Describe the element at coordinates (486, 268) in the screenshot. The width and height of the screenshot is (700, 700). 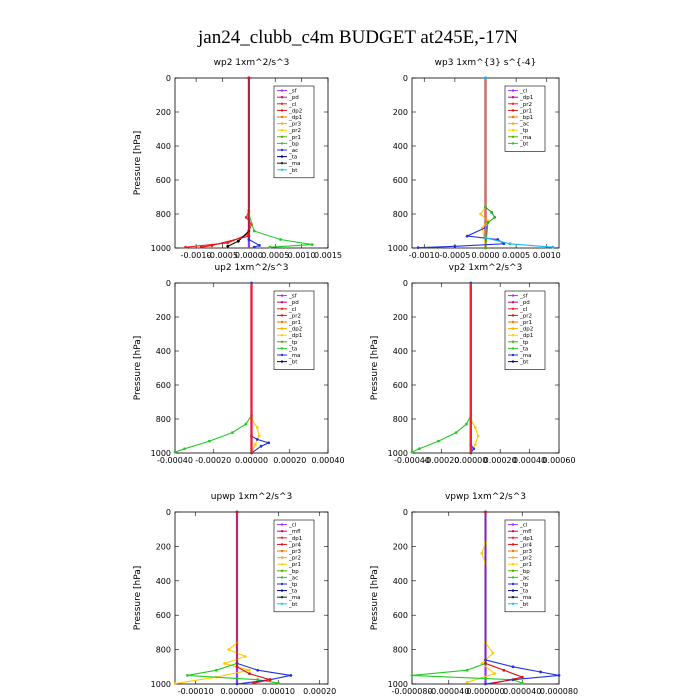
I see `panel-title: vp2 1xm^2/s^3` at that location.